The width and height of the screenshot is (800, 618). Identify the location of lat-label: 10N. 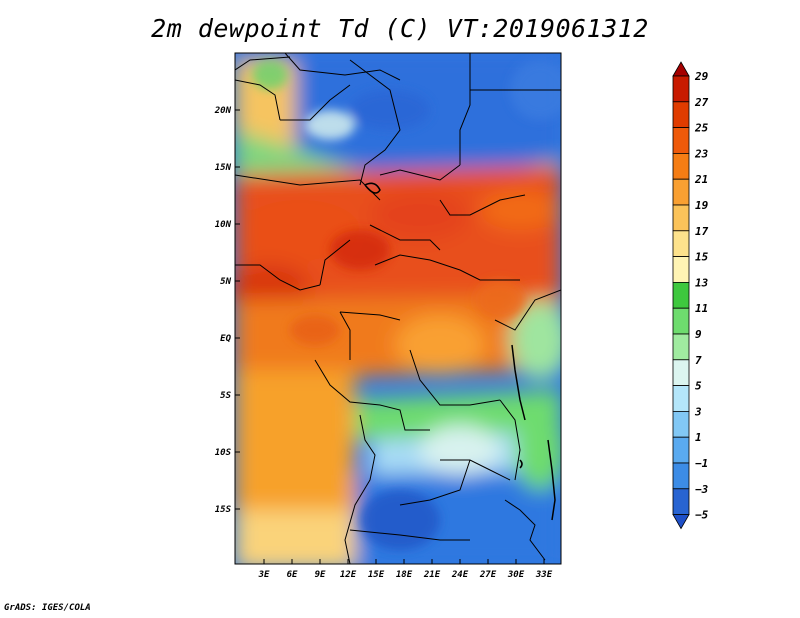
(223, 225).